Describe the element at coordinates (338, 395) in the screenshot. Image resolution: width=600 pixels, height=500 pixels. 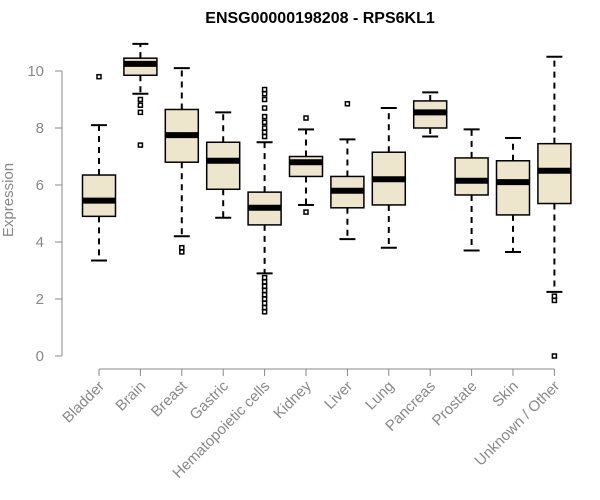
I see `x-tick-label: Liver` at that location.